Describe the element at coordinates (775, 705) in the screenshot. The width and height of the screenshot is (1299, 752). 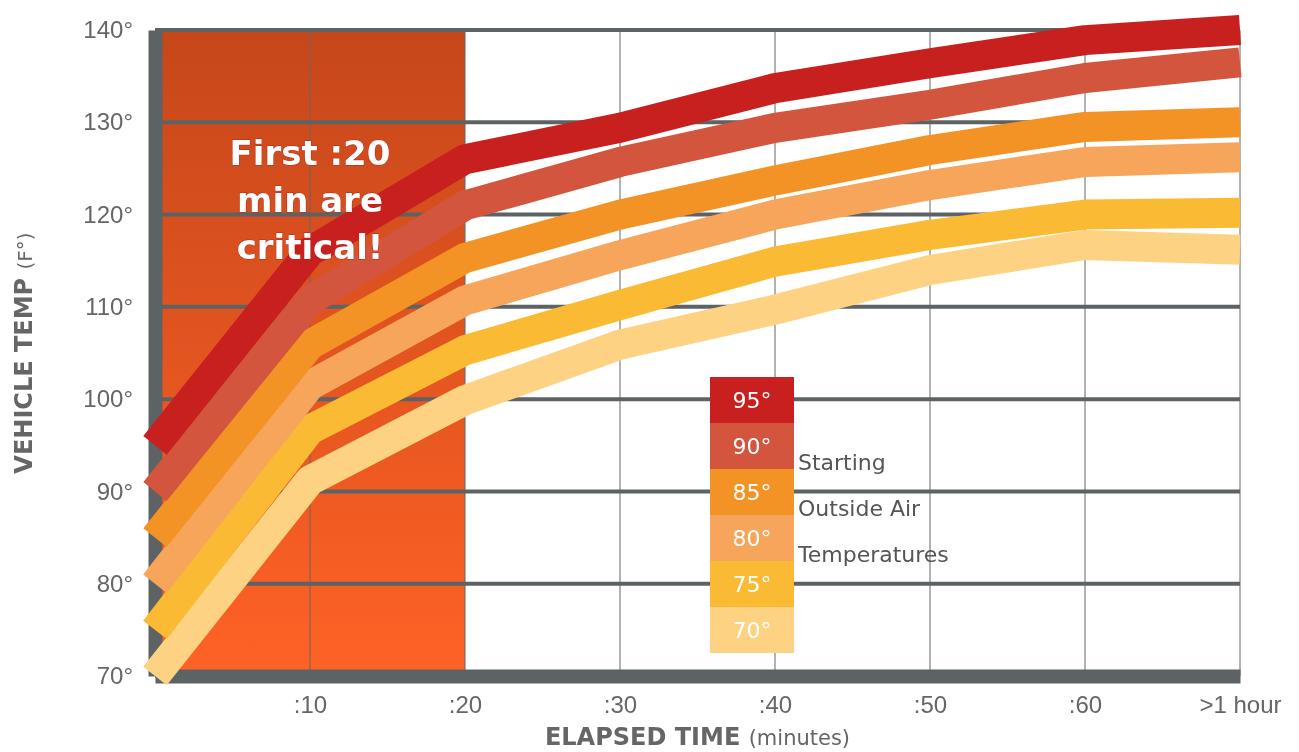
I see `x-tick-label: :40` at that location.